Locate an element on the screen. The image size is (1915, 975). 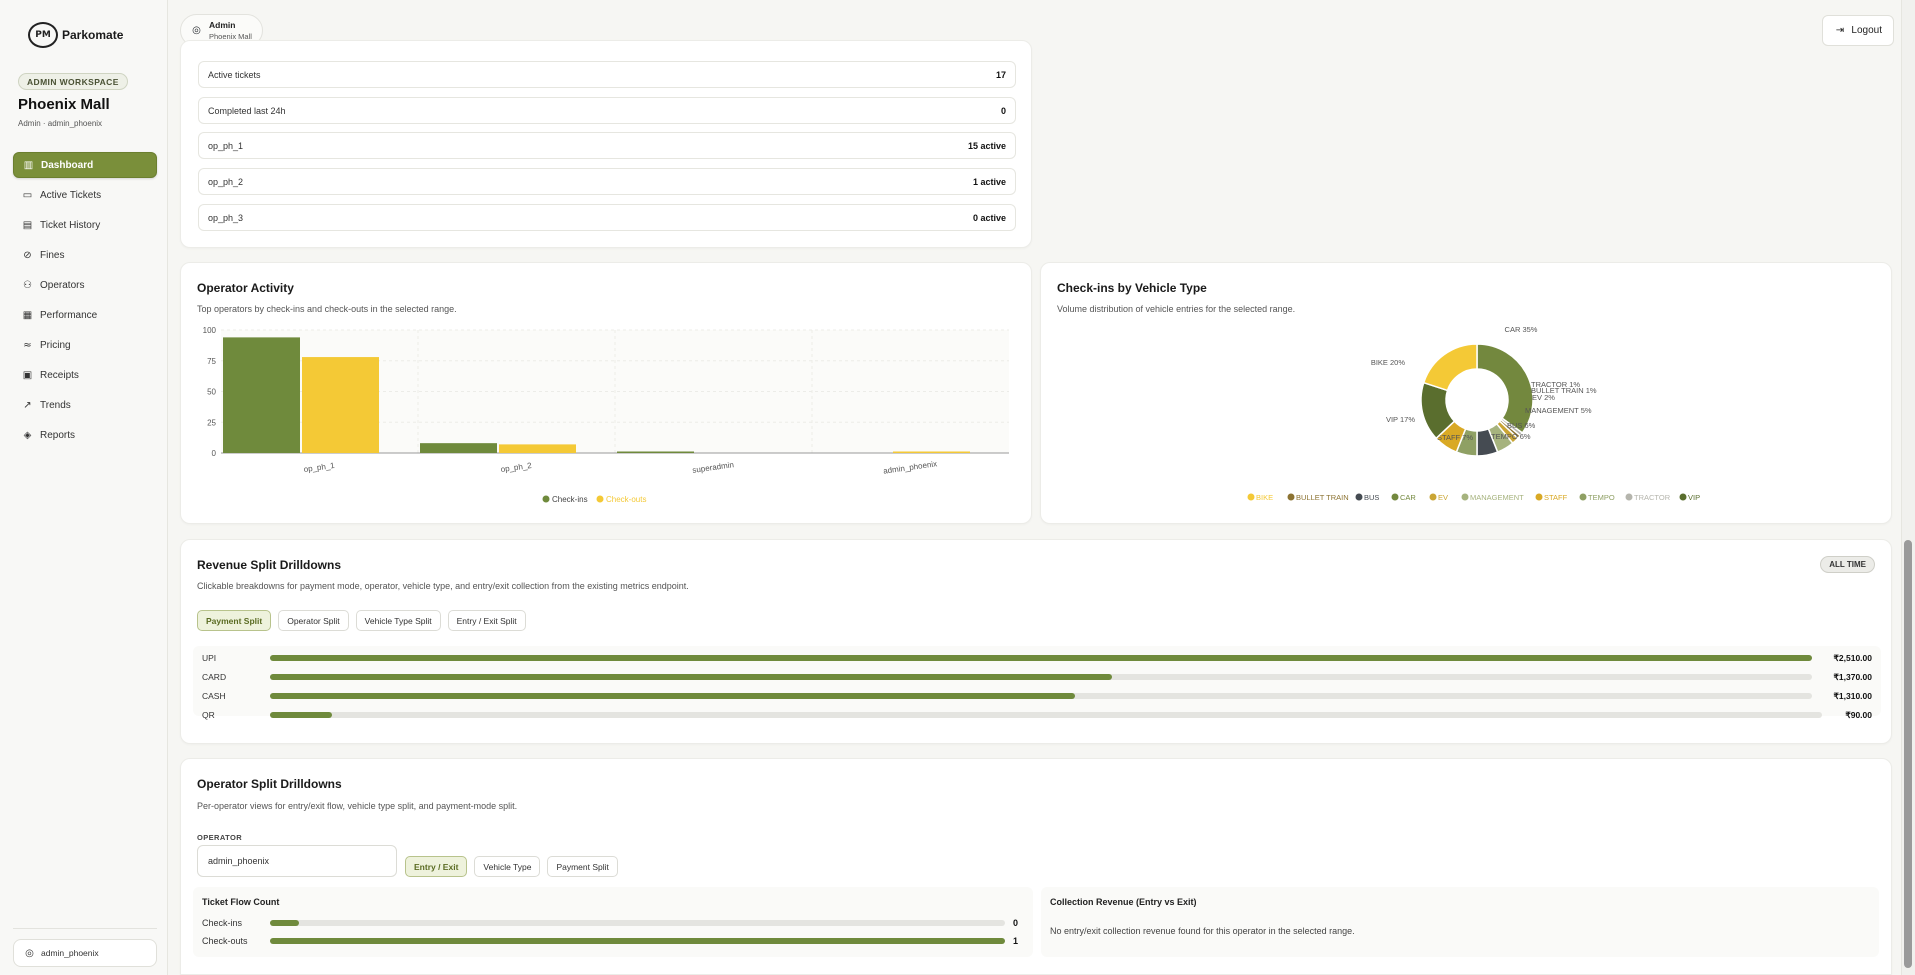
tab-operator-split: Operator Split is located at coordinates (313, 620).